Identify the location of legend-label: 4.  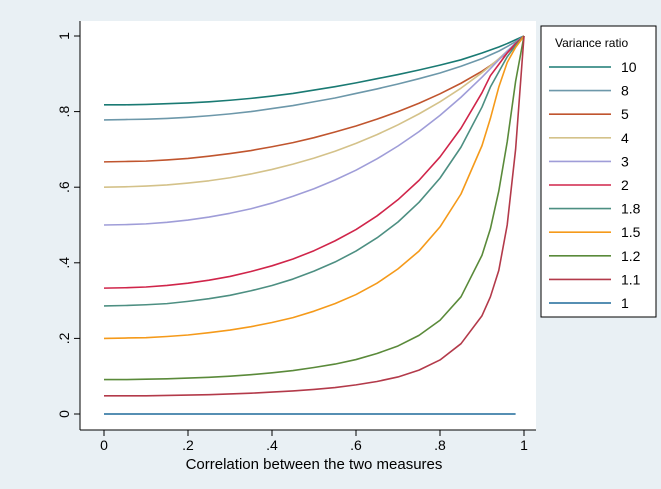
(625, 138).